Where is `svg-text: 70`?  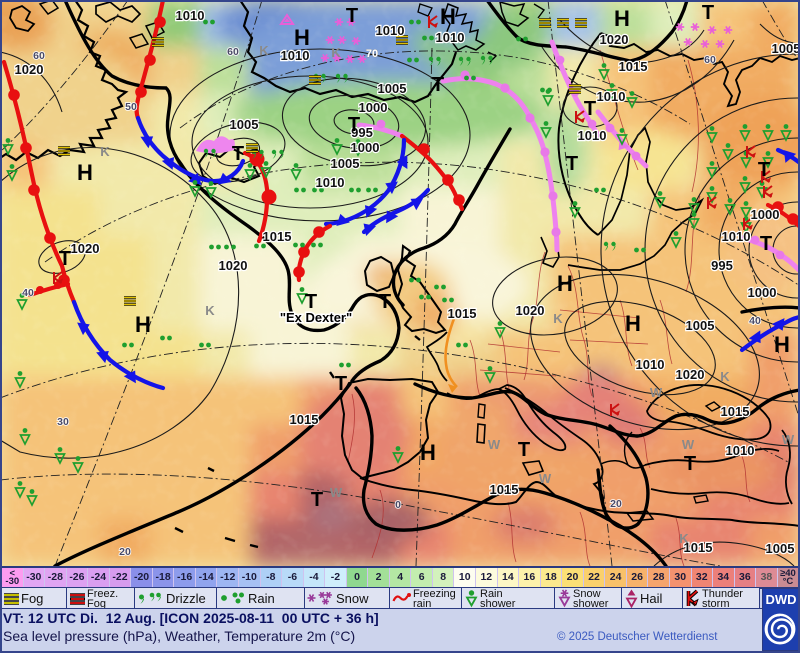
svg-text: 70 is located at coordinates (372, 54).